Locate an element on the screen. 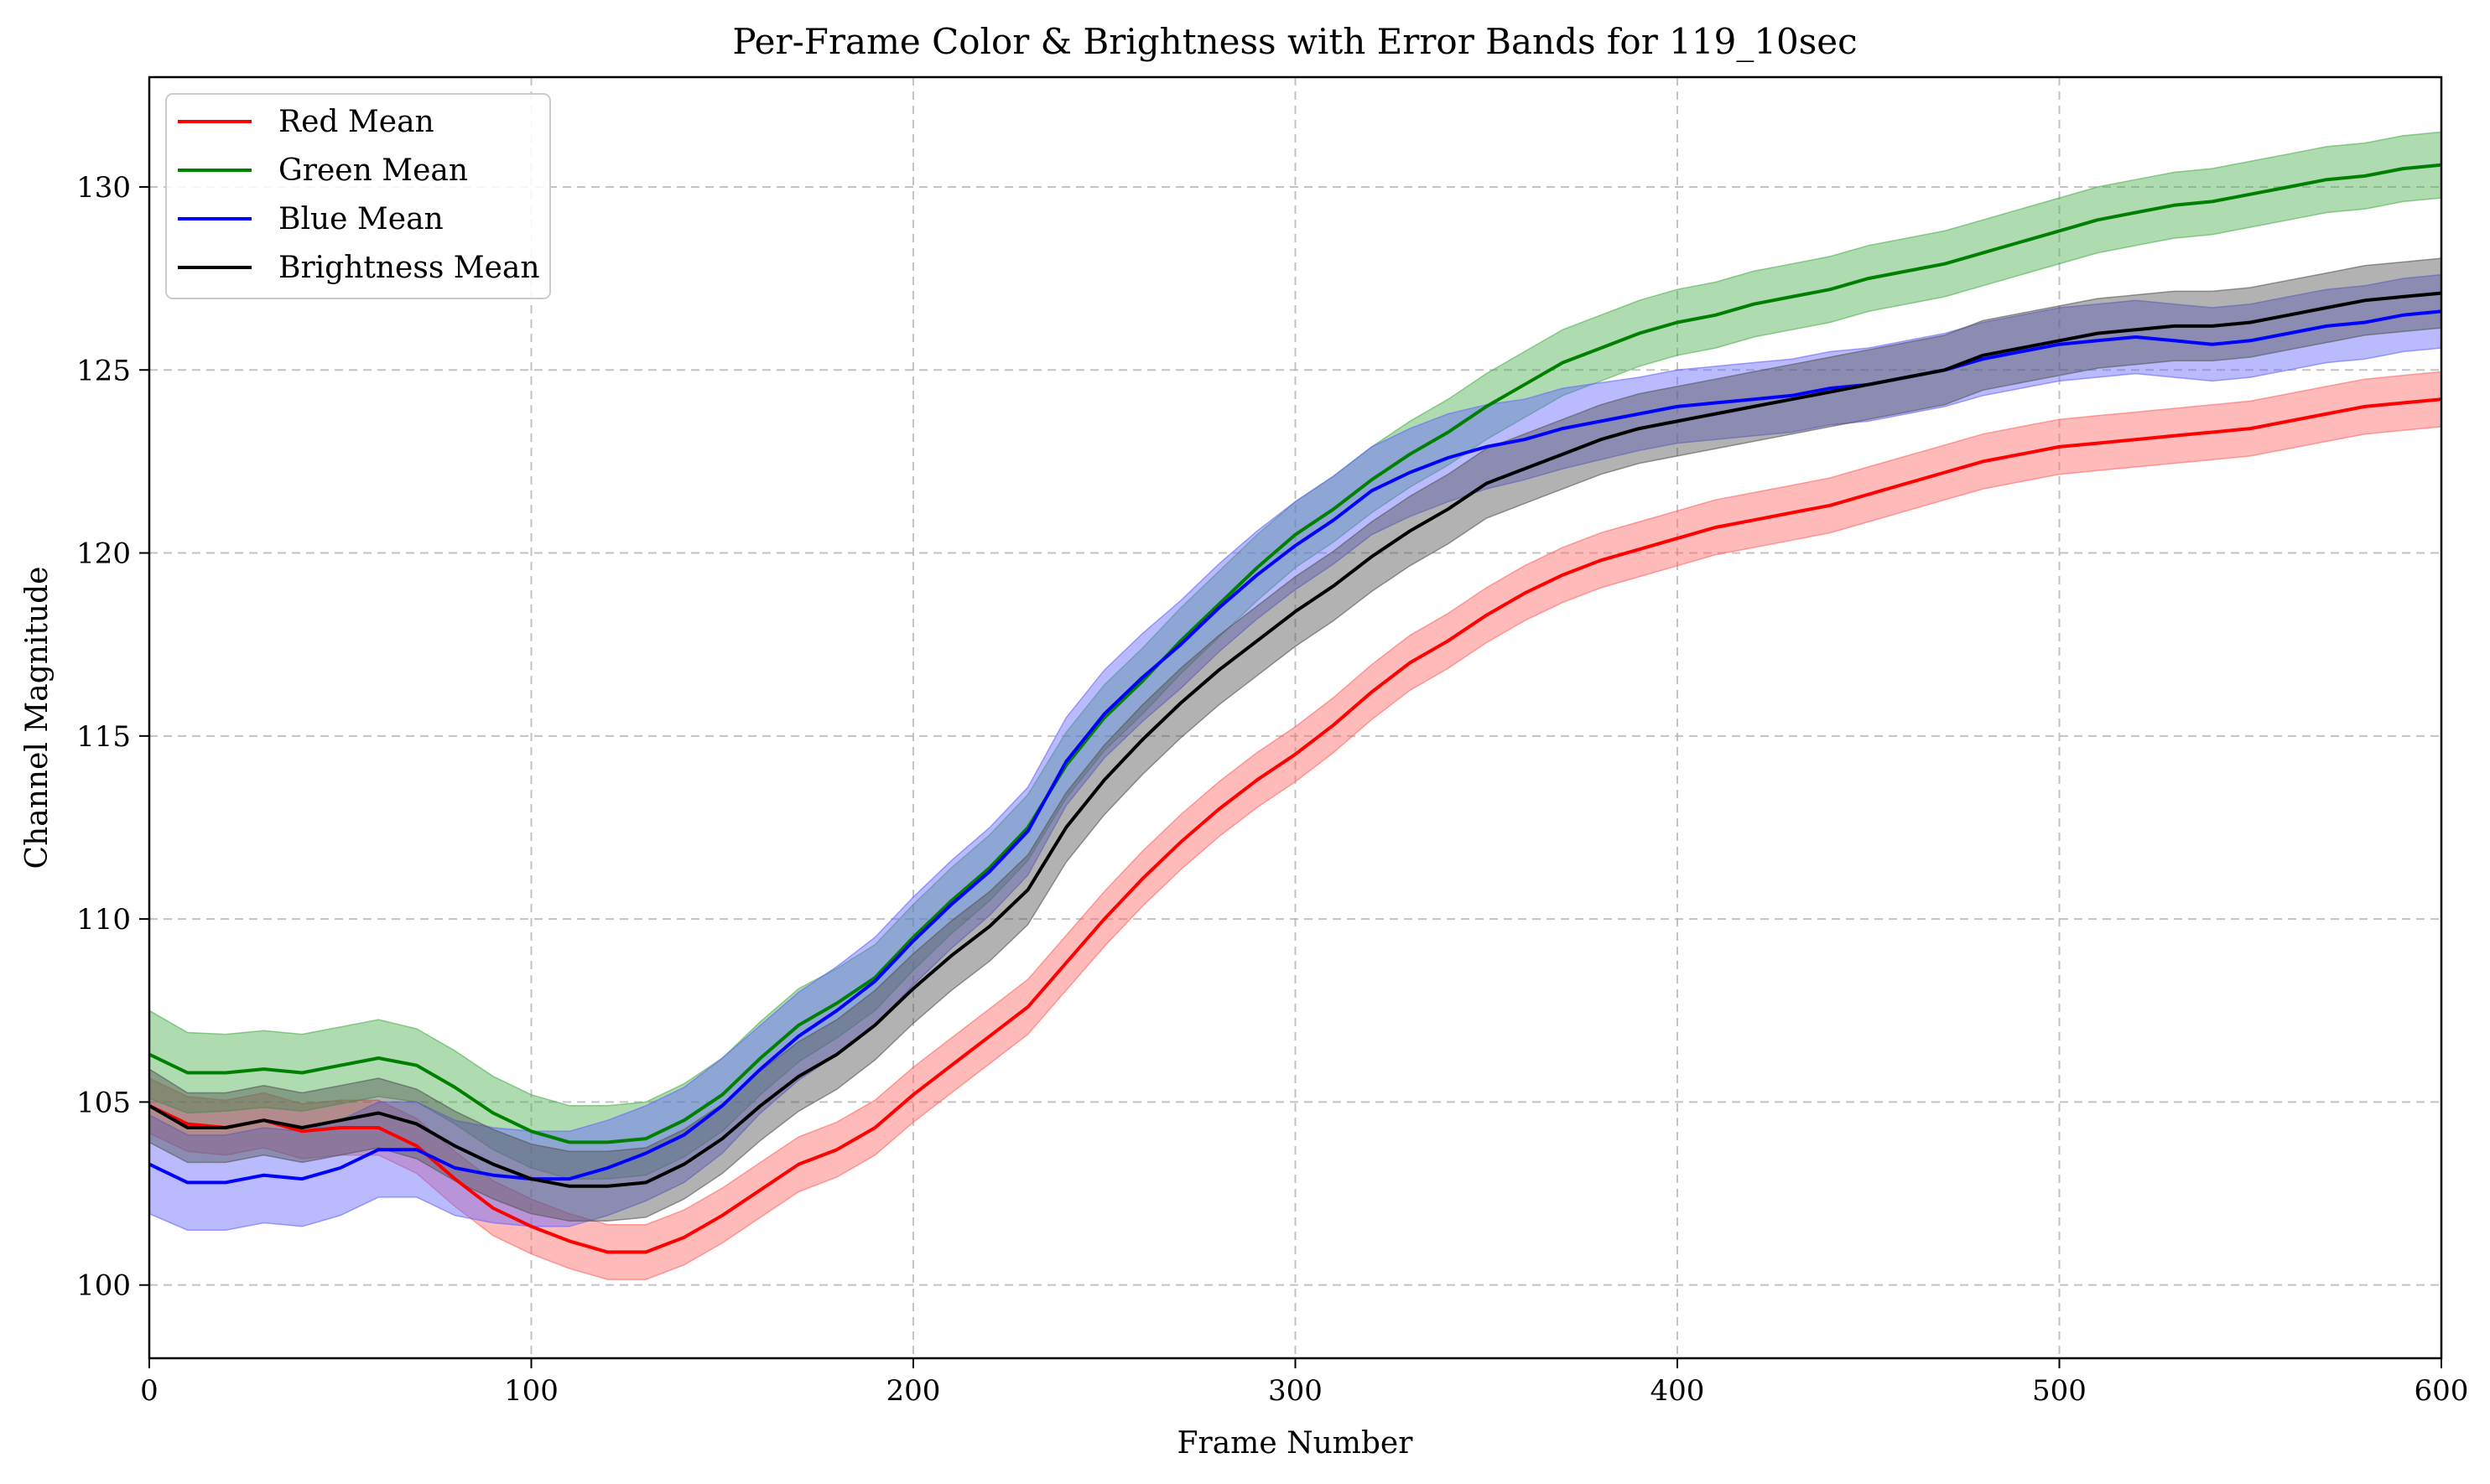 This screenshot has height=1484, width=2490. y-tick-label: 115 is located at coordinates (103, 737).